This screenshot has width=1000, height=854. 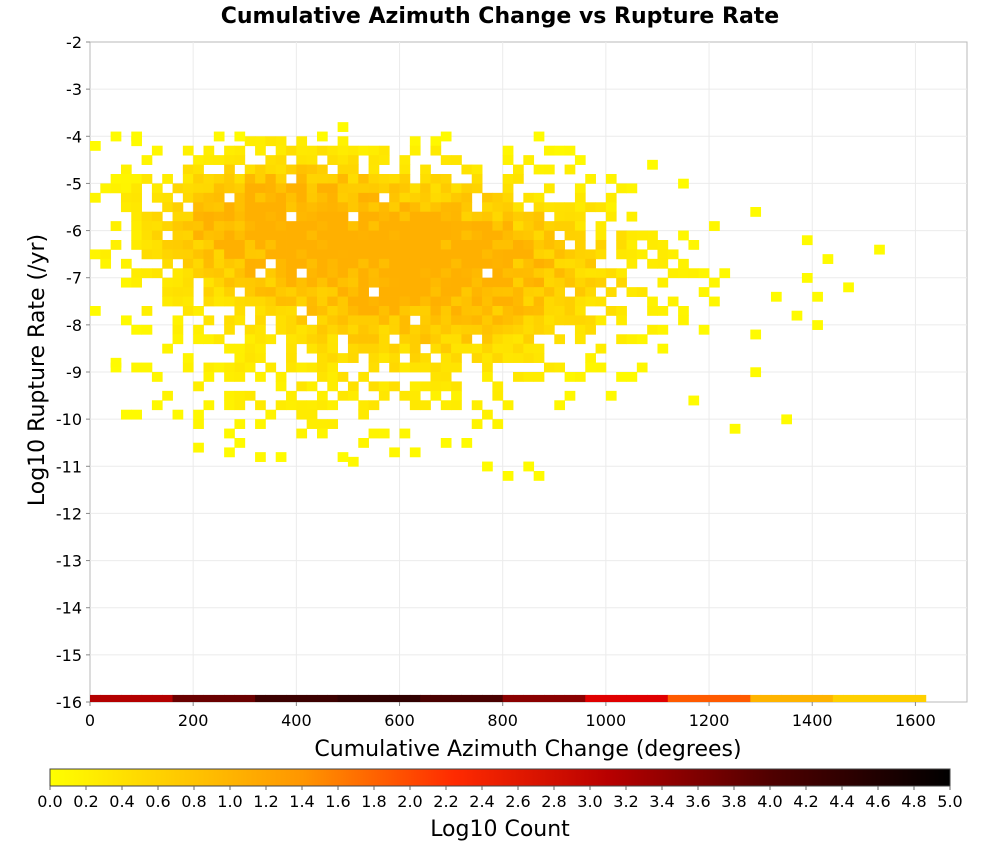 What do you see at coordinates (74, 372) in the screenshot?
I see `y-tick-label: -9` at bounding box center [74, 372].